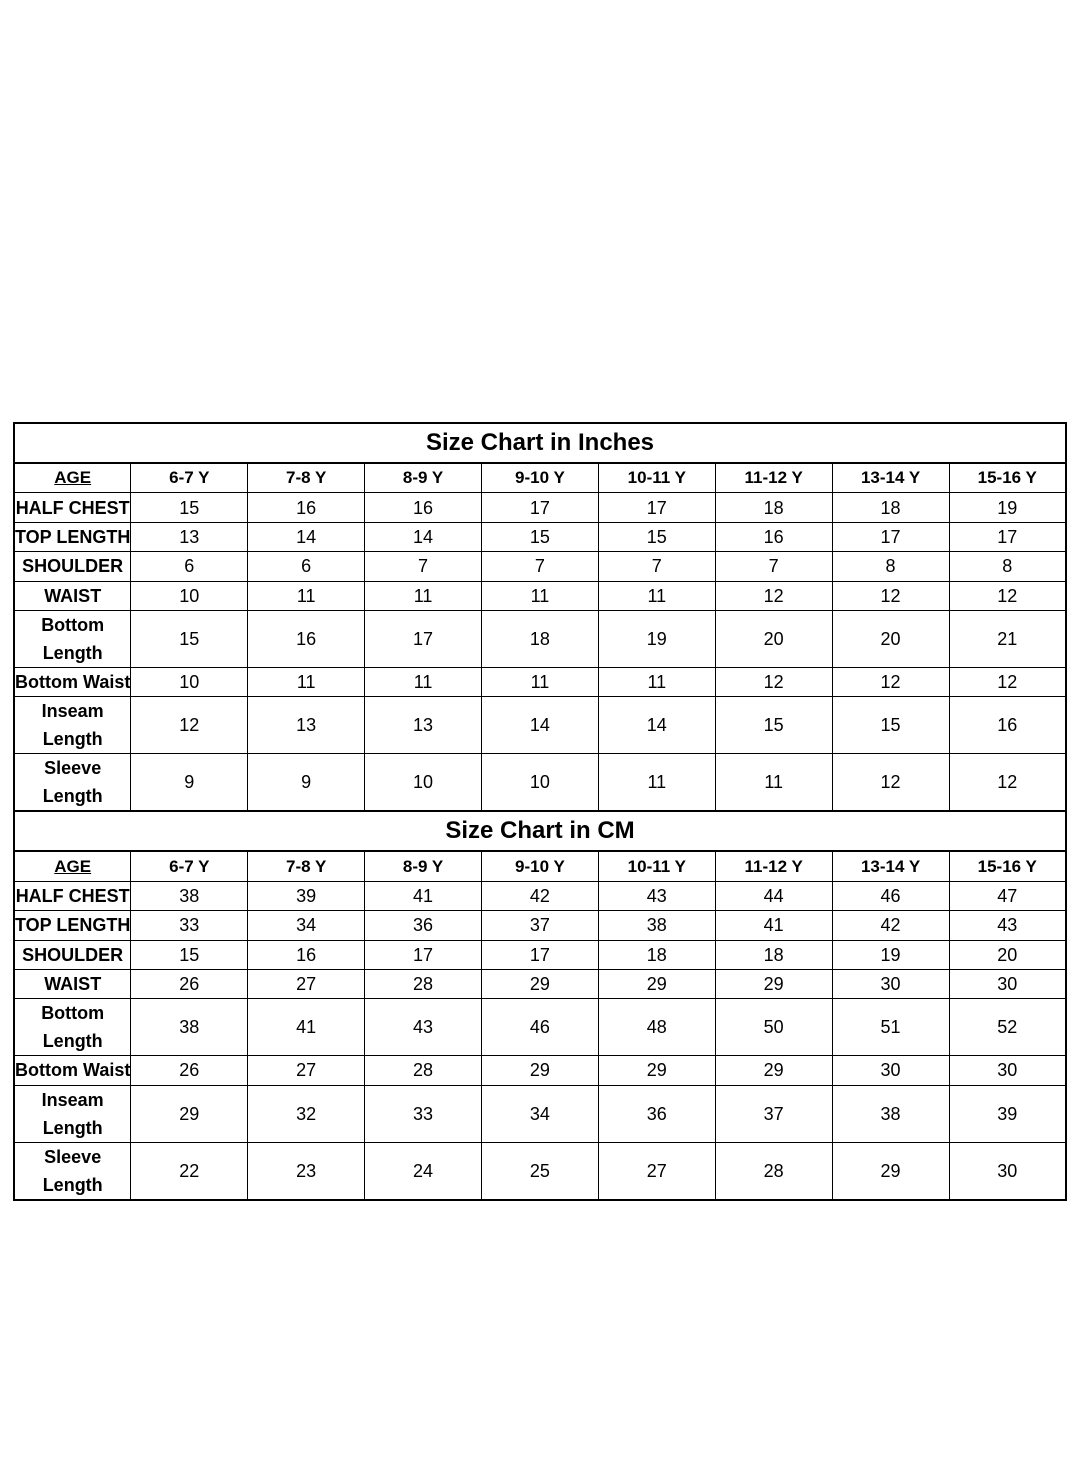 The width and height of the screenshot is (1080, 1480). Describe the element at coordinates (540, 1027) in the screenshot. I see `table-row: Bottom Length 38 41 43 46 48 50 51 52` at that location.